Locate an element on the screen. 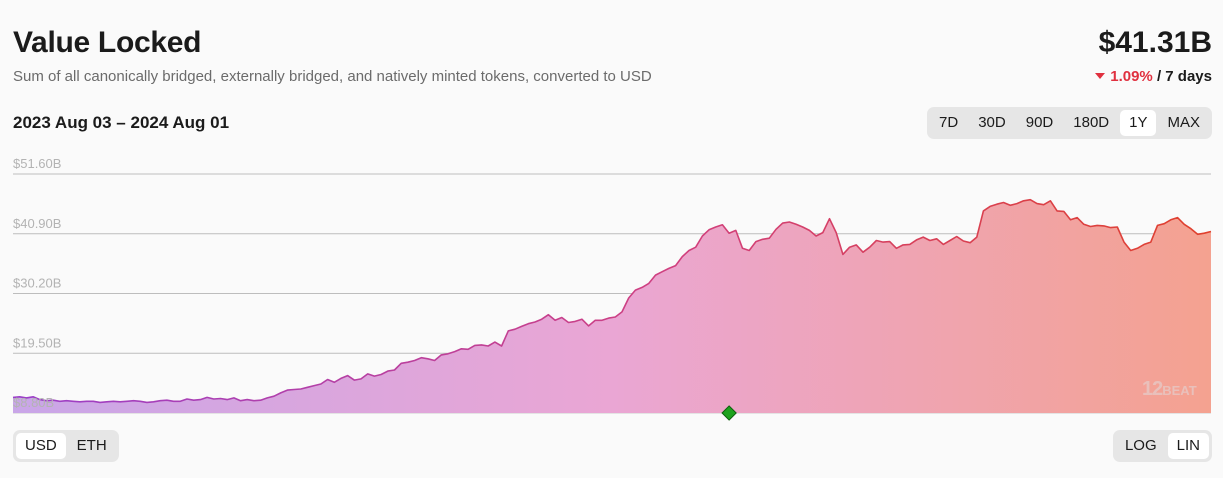 The image size is (1223, 478). y-axis-ticks: $8.80B $19.50B $30.20B $40.90B $51.60B is located at coordinates (37, 283).